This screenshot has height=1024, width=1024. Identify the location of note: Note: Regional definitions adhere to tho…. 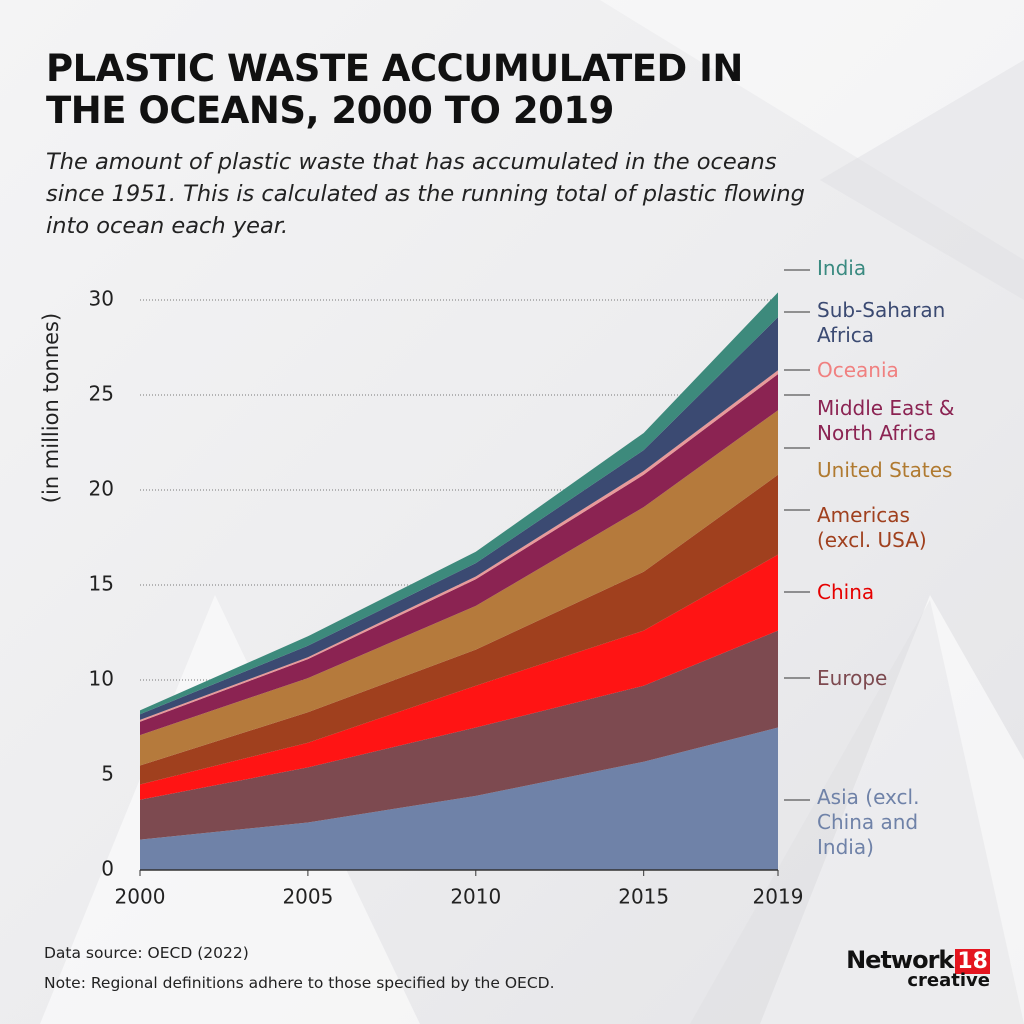
(299, 983).